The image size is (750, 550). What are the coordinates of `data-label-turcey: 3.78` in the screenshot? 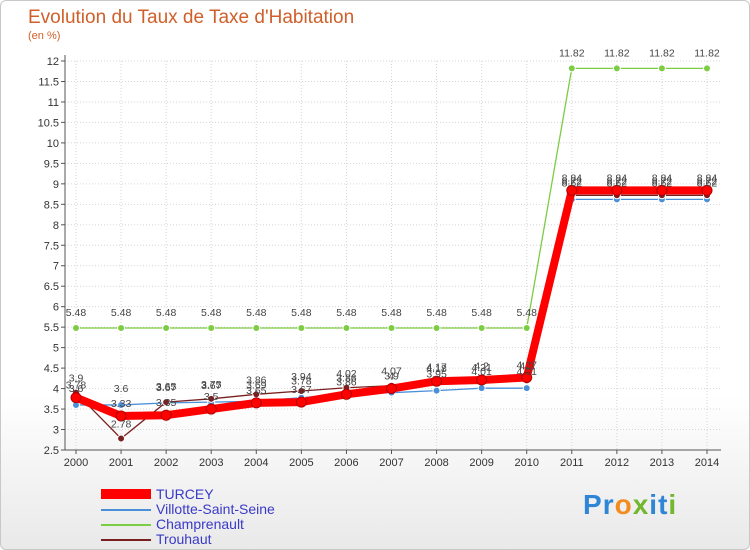 It's located at (76, 386).